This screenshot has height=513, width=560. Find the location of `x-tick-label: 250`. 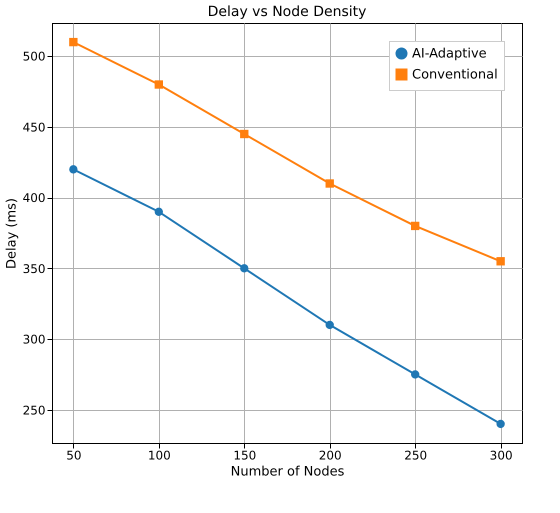

x-tick-label: 250 is located at coordinates (416, 455).